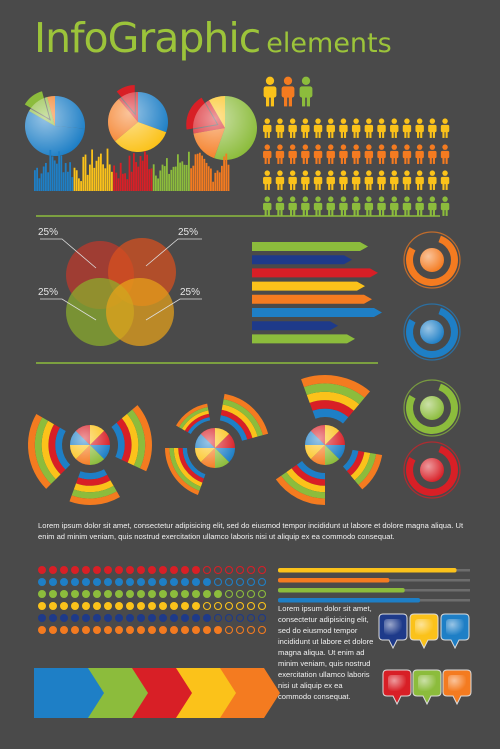 This screenshot has height=749, width=500. What do you see at coordinates (432, 470) in the screenshot?
I see `ring-shine` at bounding box center [432, 470].